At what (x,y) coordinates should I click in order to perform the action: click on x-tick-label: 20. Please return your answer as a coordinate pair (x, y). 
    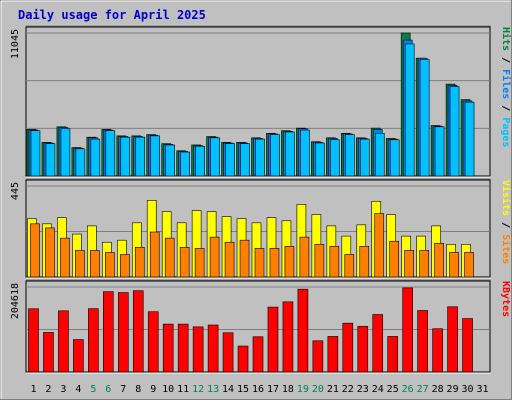
    Looking at the image, I should click on (318, 389).